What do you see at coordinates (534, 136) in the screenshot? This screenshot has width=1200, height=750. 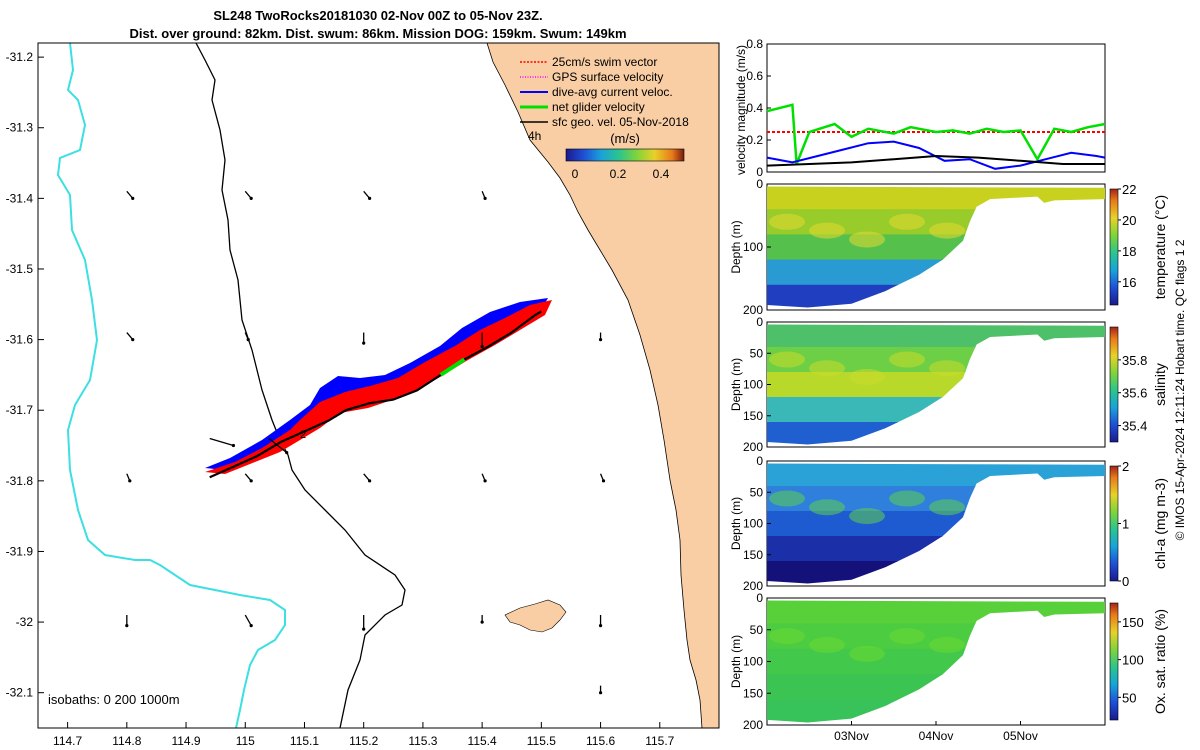 I see `time-marker-label: 4h` at bounding box center [534, 136].